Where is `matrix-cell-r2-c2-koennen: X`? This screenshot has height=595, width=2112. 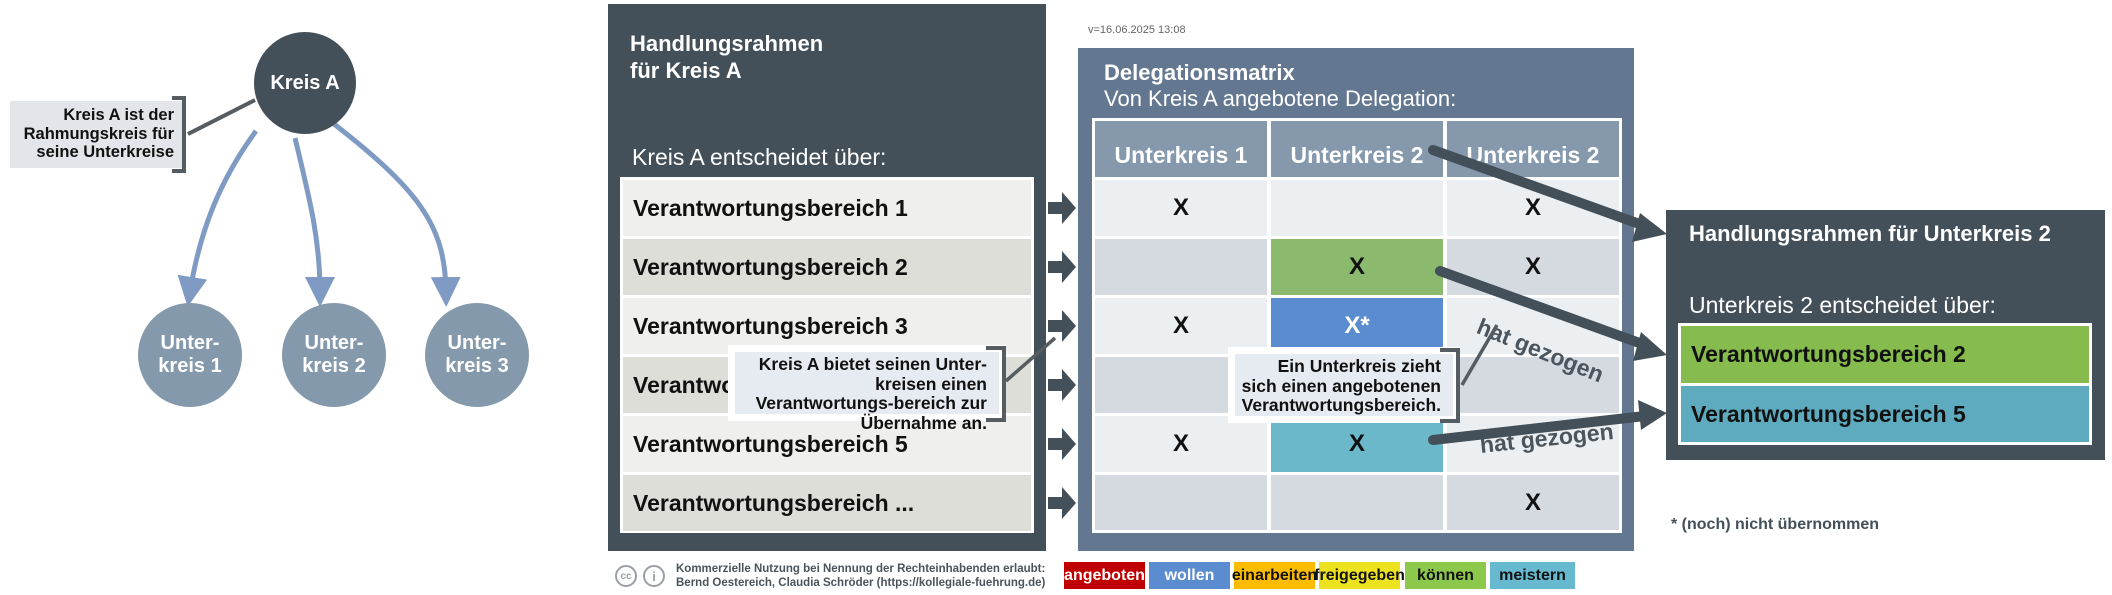 matrix-cell-r2-c2-koennen: X is located at coordinates (1357, 267).